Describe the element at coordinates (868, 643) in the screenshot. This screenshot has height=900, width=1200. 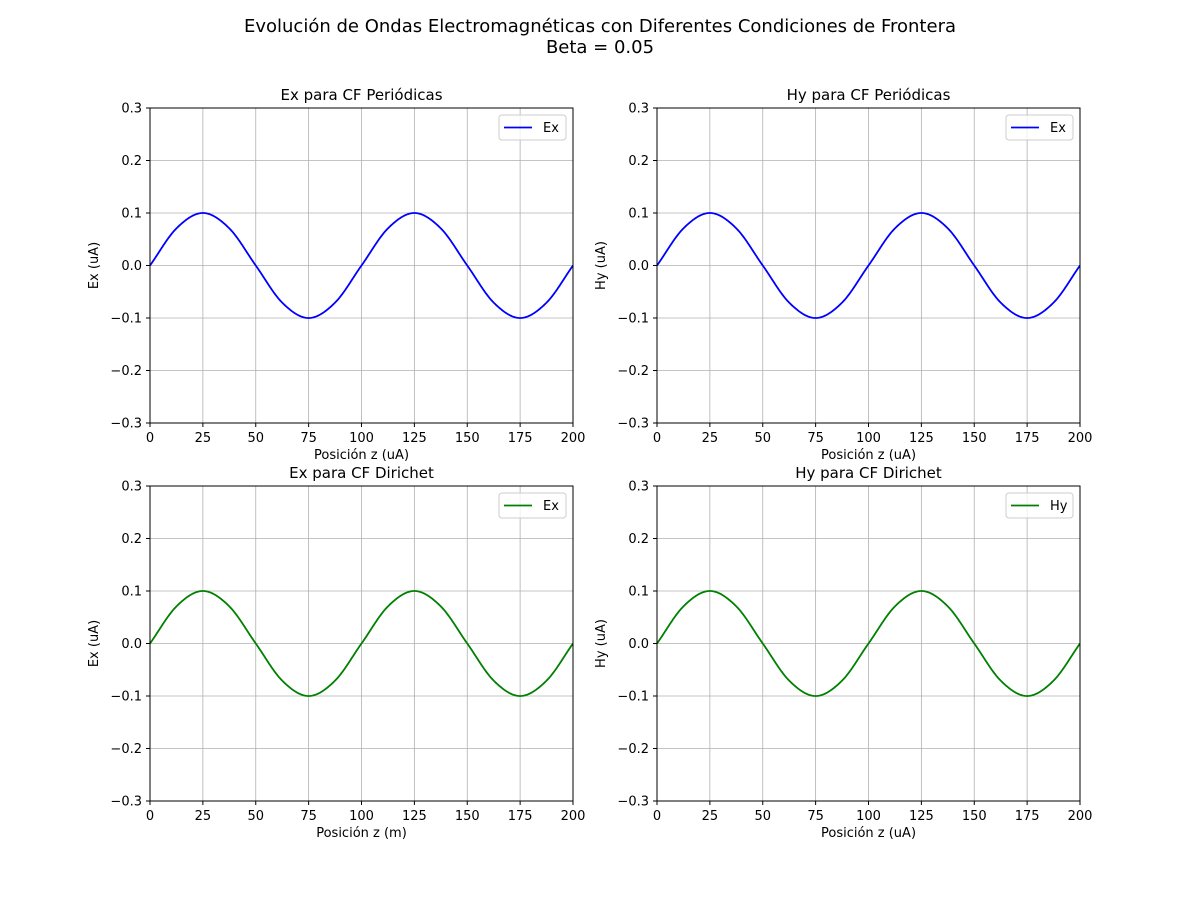
I see `series-line-hy` at that location.